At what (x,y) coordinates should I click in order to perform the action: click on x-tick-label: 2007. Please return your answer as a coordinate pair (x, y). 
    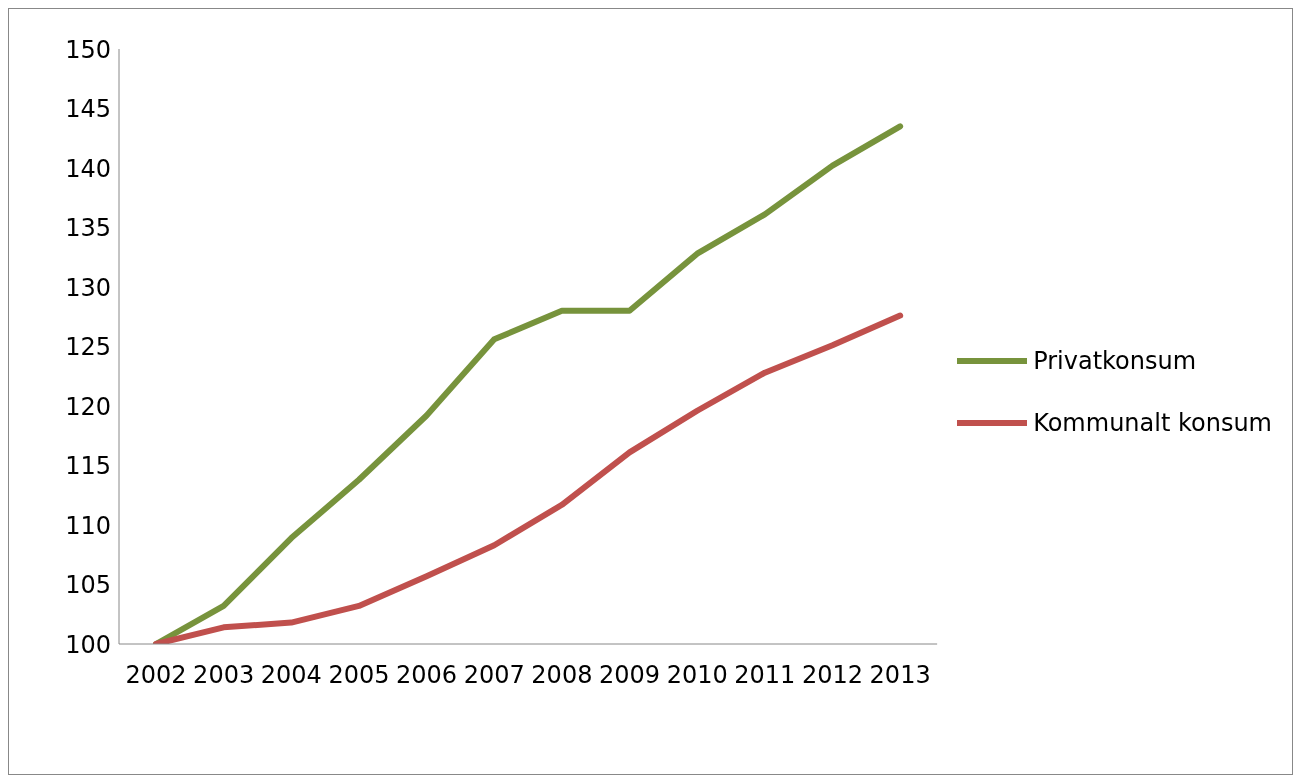
    Looking at the image, I should click on (494, 675).